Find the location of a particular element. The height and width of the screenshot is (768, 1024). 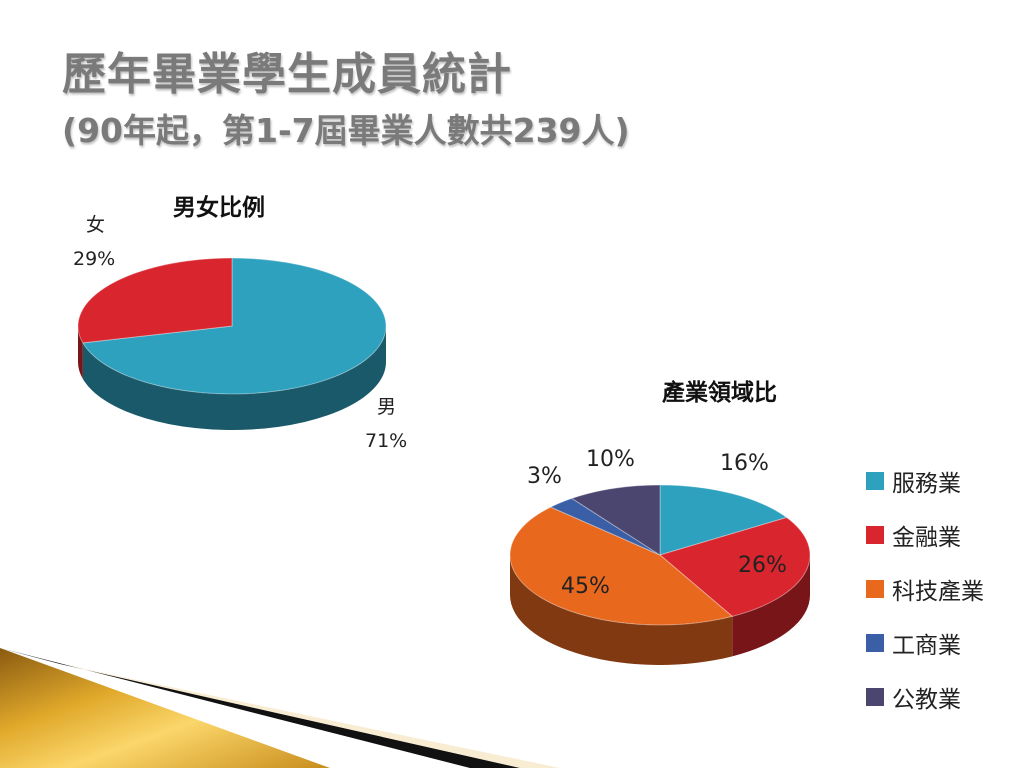

gender-value-male: 71% is located at coordinates (386, 441).